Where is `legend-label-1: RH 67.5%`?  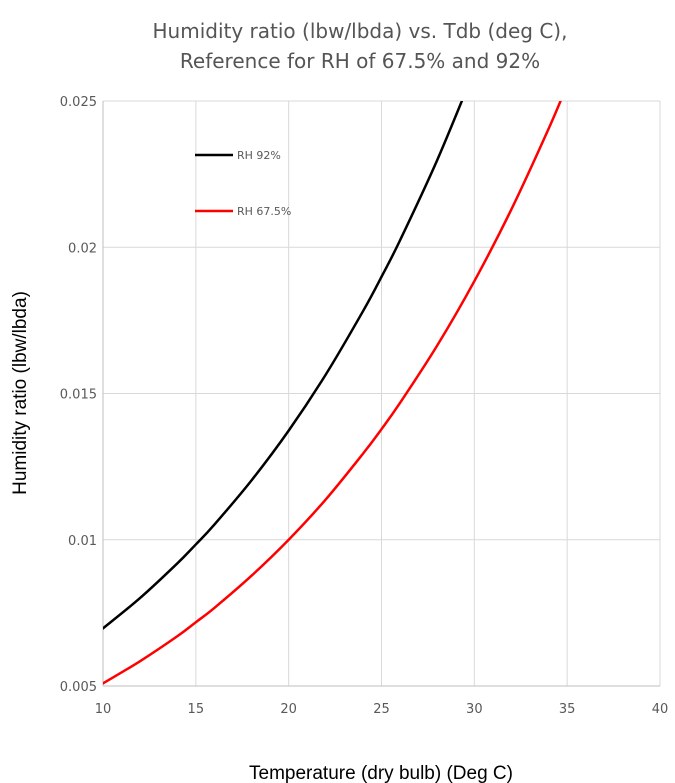 legend-label-1: RH 67.5% is located at coordinates (264, 211).